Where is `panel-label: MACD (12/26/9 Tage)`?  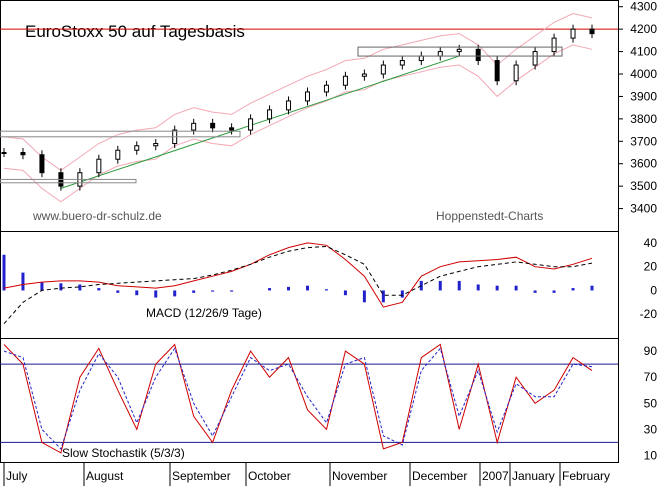 panel-label: MACD (12/26/9 Tage) is located at coordinates (204, 313).